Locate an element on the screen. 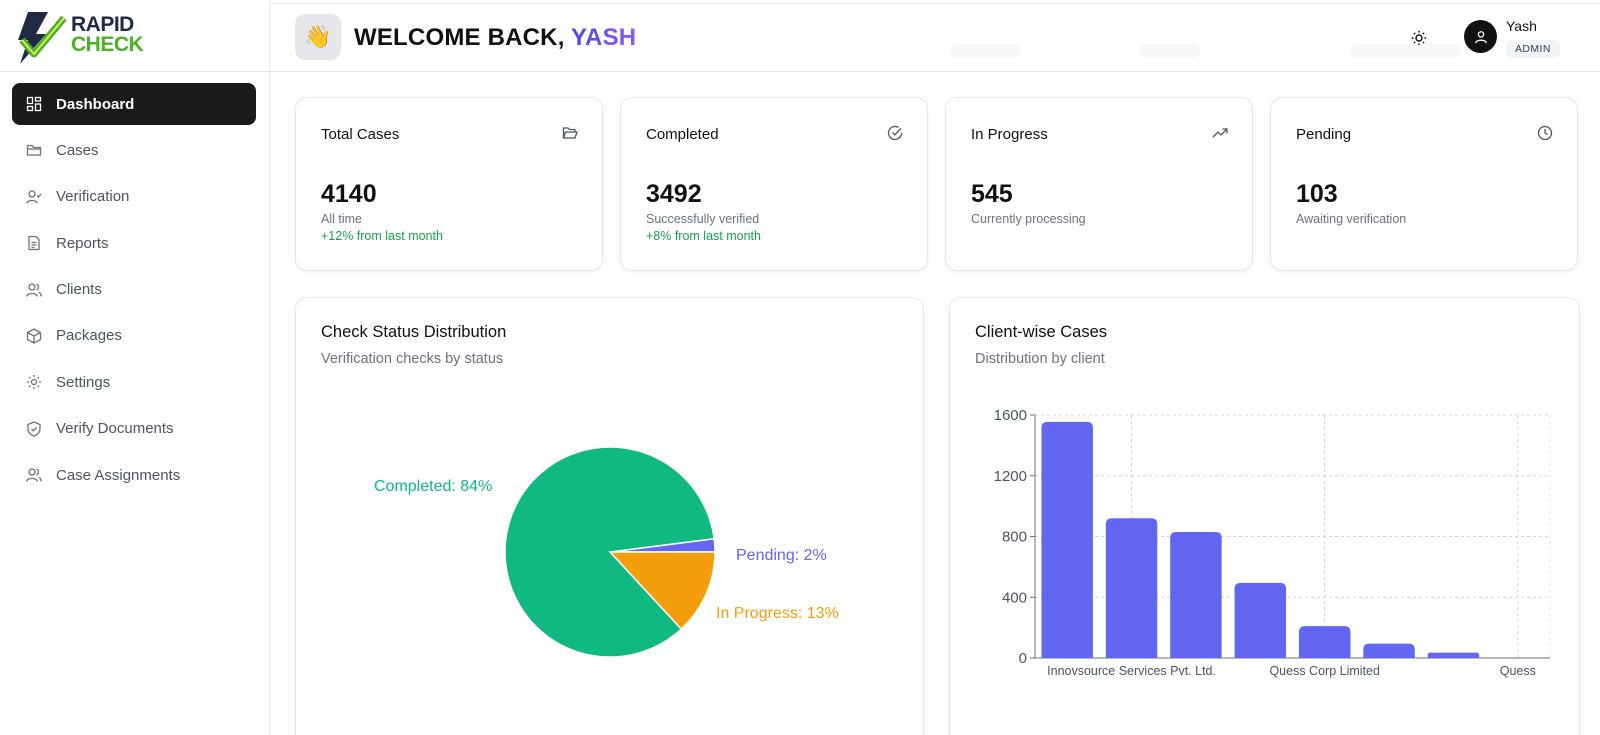  clock-icon is located at coordinates (1545, 133).